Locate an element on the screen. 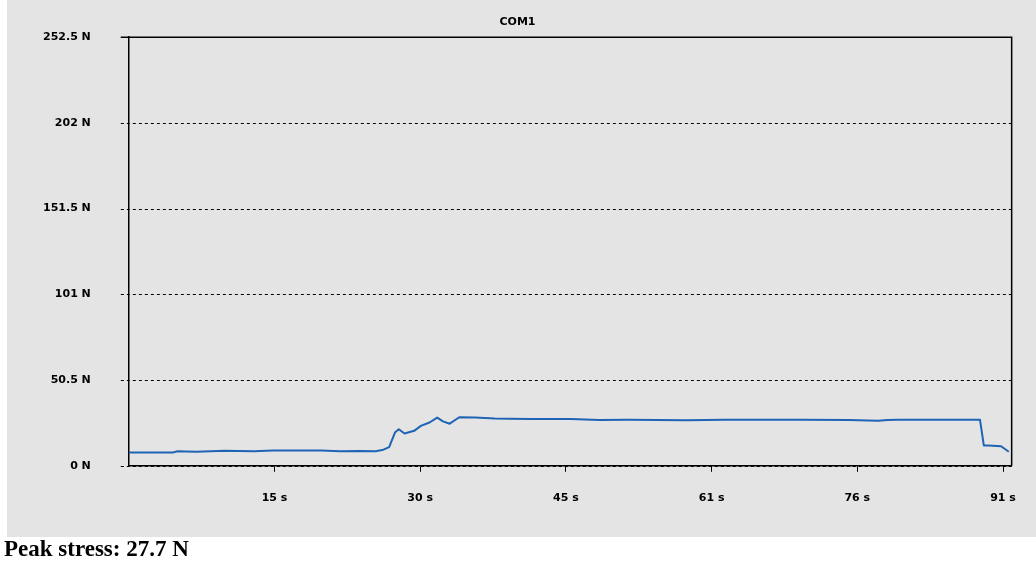 Image resolution: width=1036 pixels, height=569 pixels. x-tick-label: 45 s is located at coordinates (566, 498).